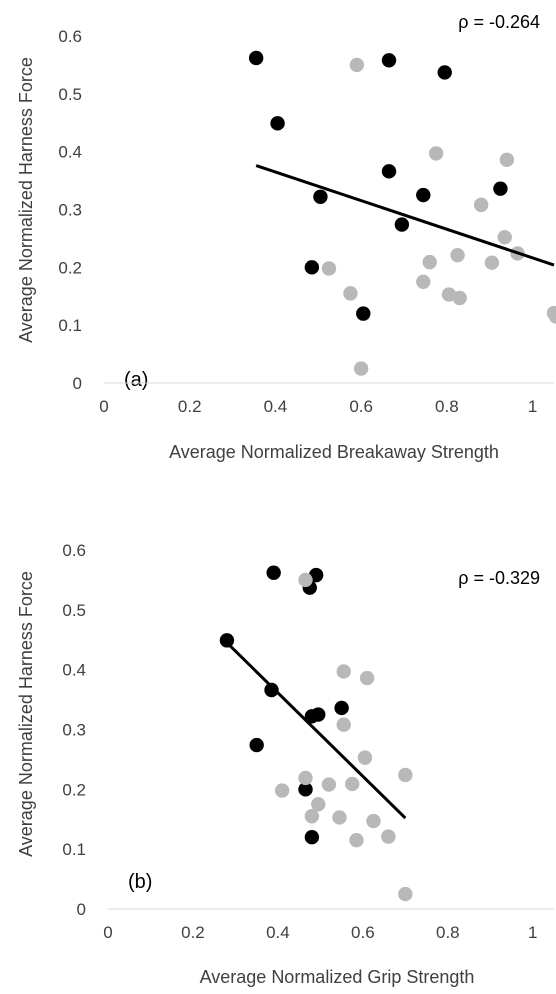 The image size is (556, 994). Describe the element at coordinates (532, 932) in the screenshot. I see `panel-b-x-tick-label: 1` at that location.